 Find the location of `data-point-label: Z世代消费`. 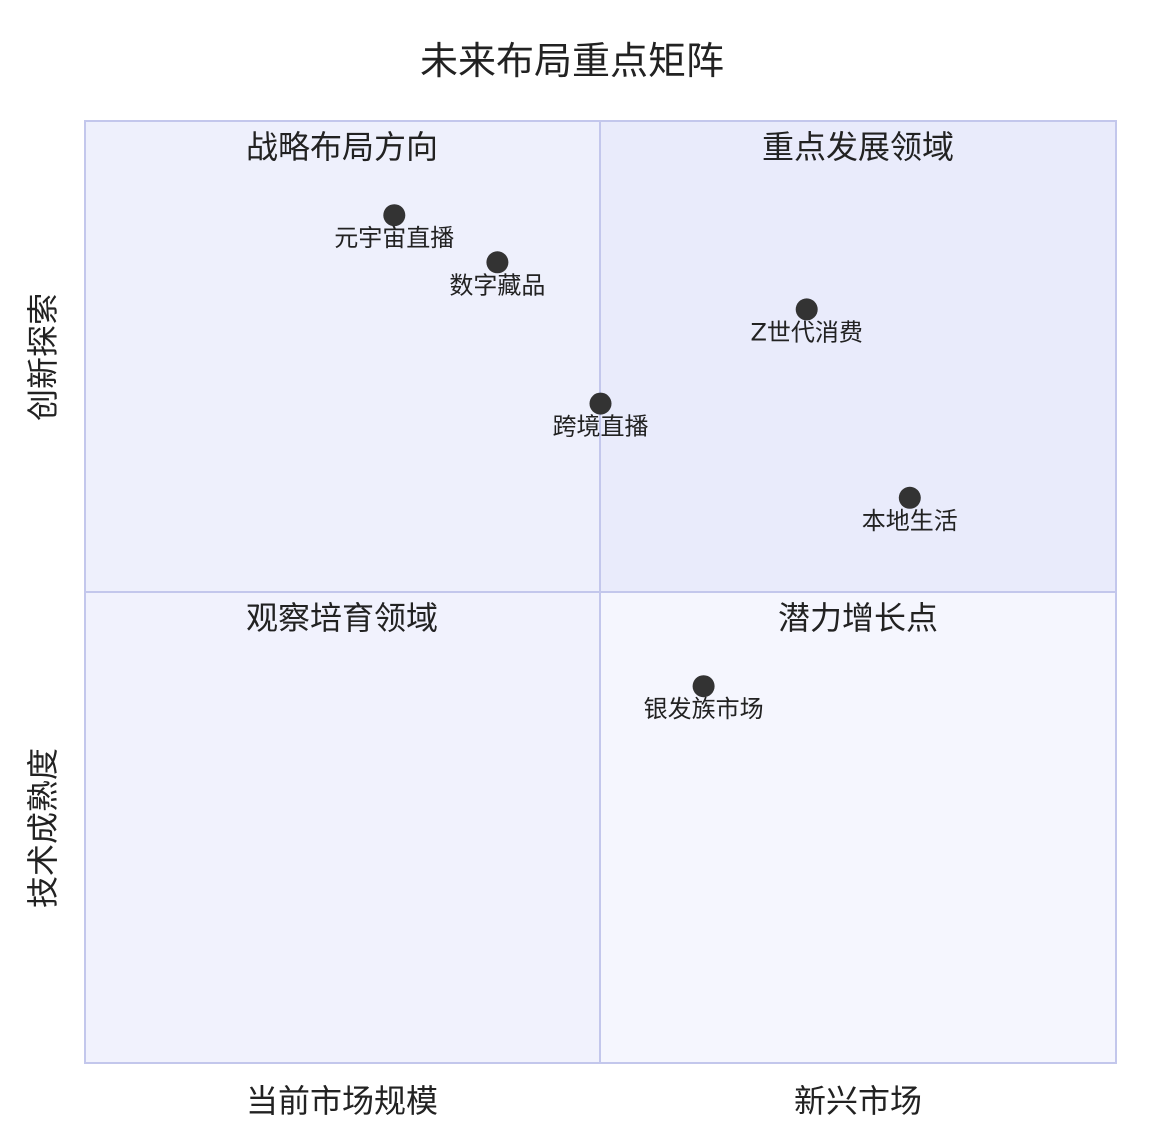

data-point-label: Z世代消费 is located at coordinates (806, 332).